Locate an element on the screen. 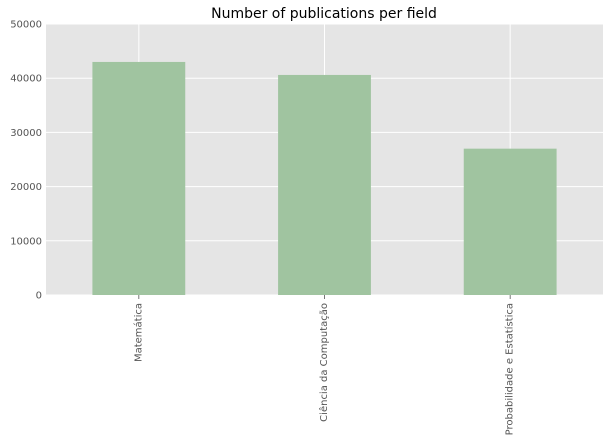  y-tick-label: 30000 is located at coordinates (26, 133).